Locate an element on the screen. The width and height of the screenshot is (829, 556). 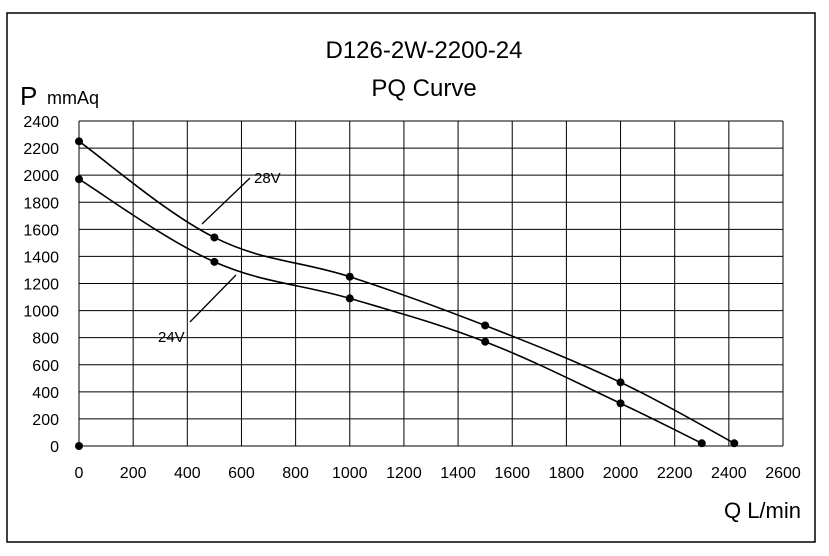
chart-title: D126-2W-2200-24 is located at coordinates (423, 50).